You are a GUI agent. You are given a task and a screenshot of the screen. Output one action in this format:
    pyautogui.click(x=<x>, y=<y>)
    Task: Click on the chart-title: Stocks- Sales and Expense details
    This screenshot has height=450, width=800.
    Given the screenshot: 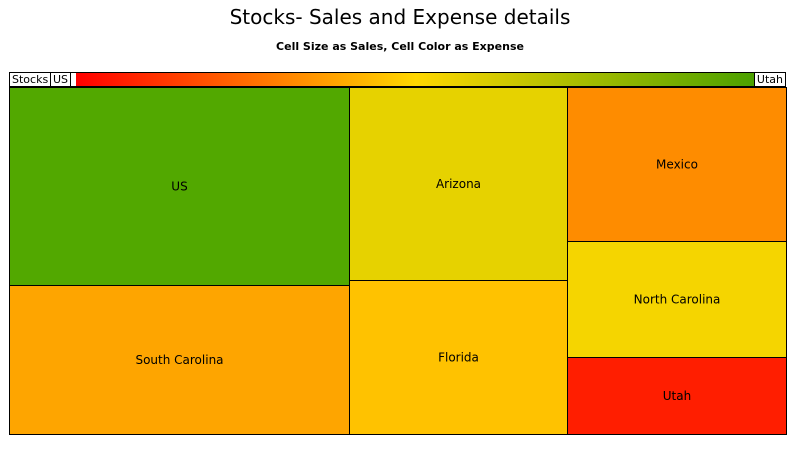 What is the action you would take?
    pyautogui.click(x=400, y=17)
    